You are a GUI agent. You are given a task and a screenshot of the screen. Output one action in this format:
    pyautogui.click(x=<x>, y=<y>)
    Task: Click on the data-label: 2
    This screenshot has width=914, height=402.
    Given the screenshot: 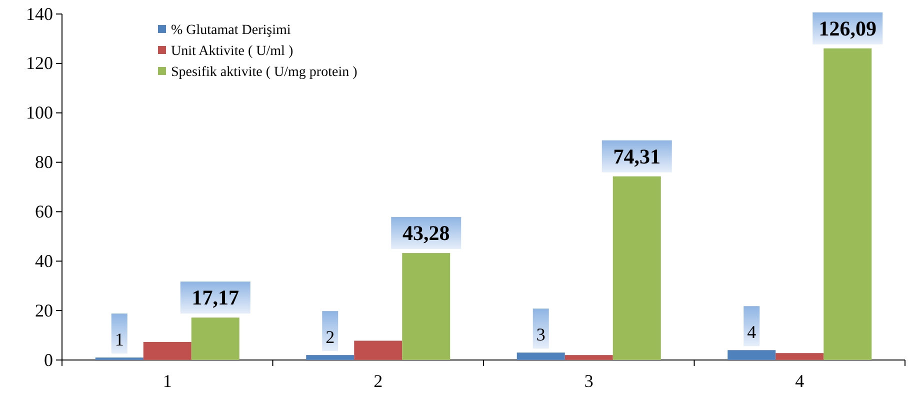 What is the action you would take?
    pyautogui.click(x=378, y=380)
    